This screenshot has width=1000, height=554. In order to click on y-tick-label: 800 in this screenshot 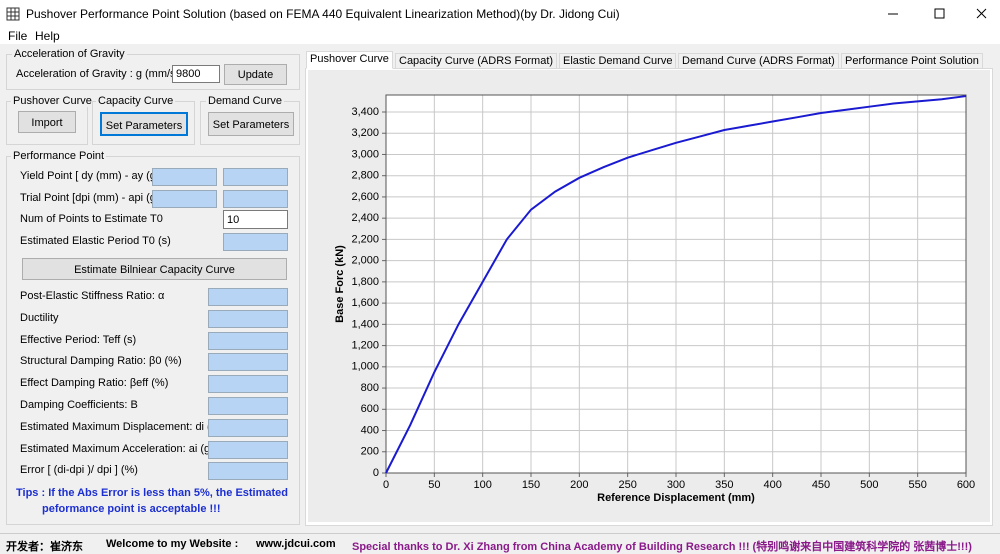, I will do `click(370, 388)`.